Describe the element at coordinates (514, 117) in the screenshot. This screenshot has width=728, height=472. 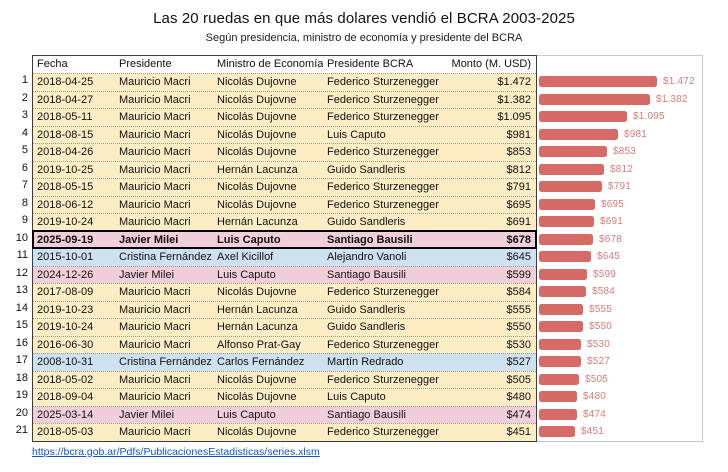
I see `cell-monto: $1.095` at that location.